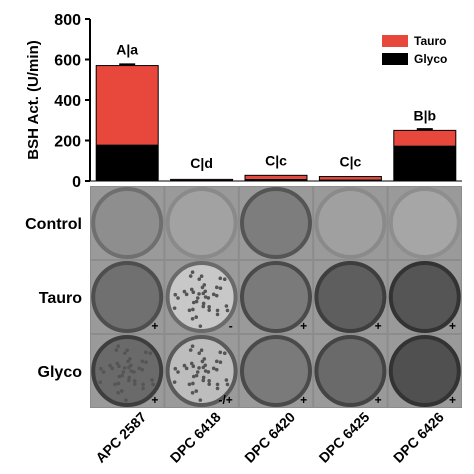  Describe the element at coordinates (67, 101) in the screenshot. I see `y-tick-label: 400` at that location.